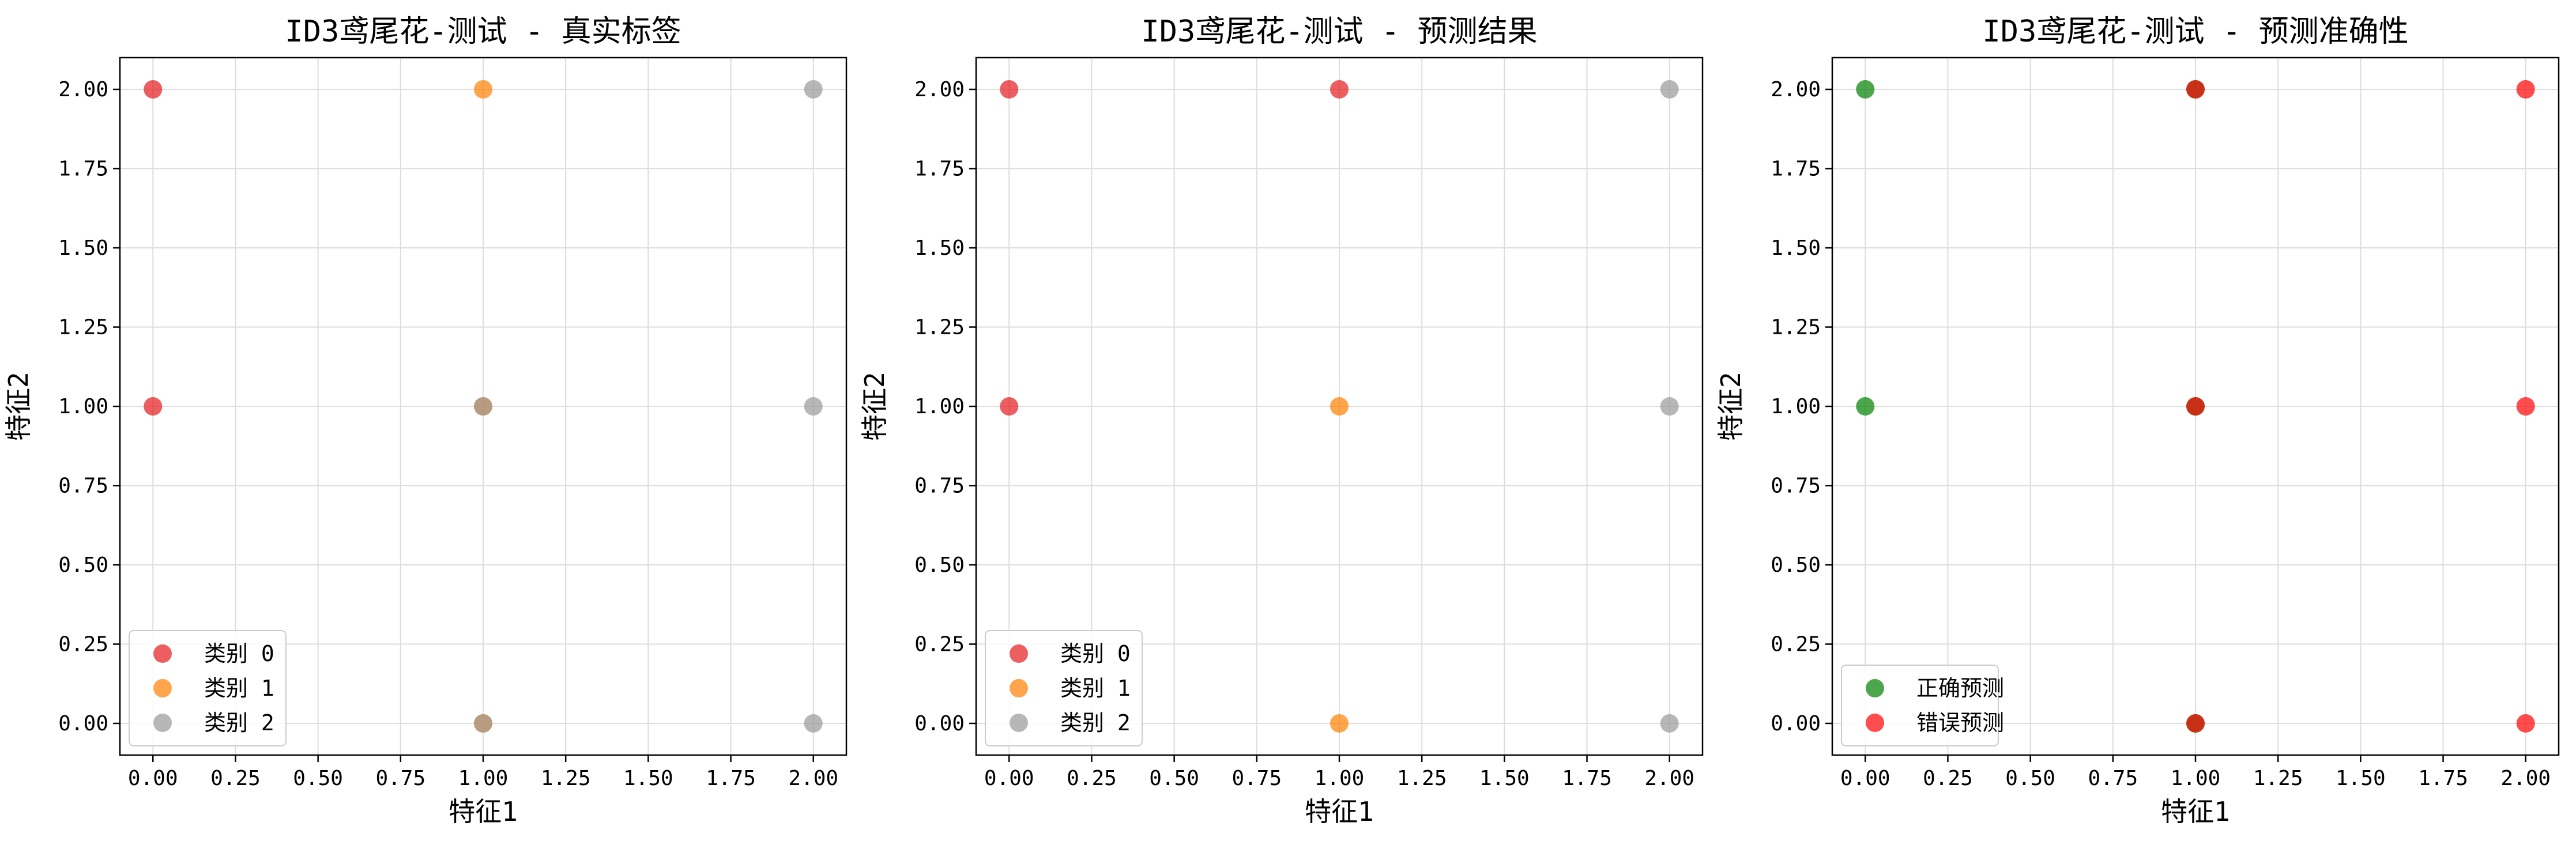  Describe the element at coordinates (1960, 723) in the screenshot. I see `legend-label: 错误预测` at that location.